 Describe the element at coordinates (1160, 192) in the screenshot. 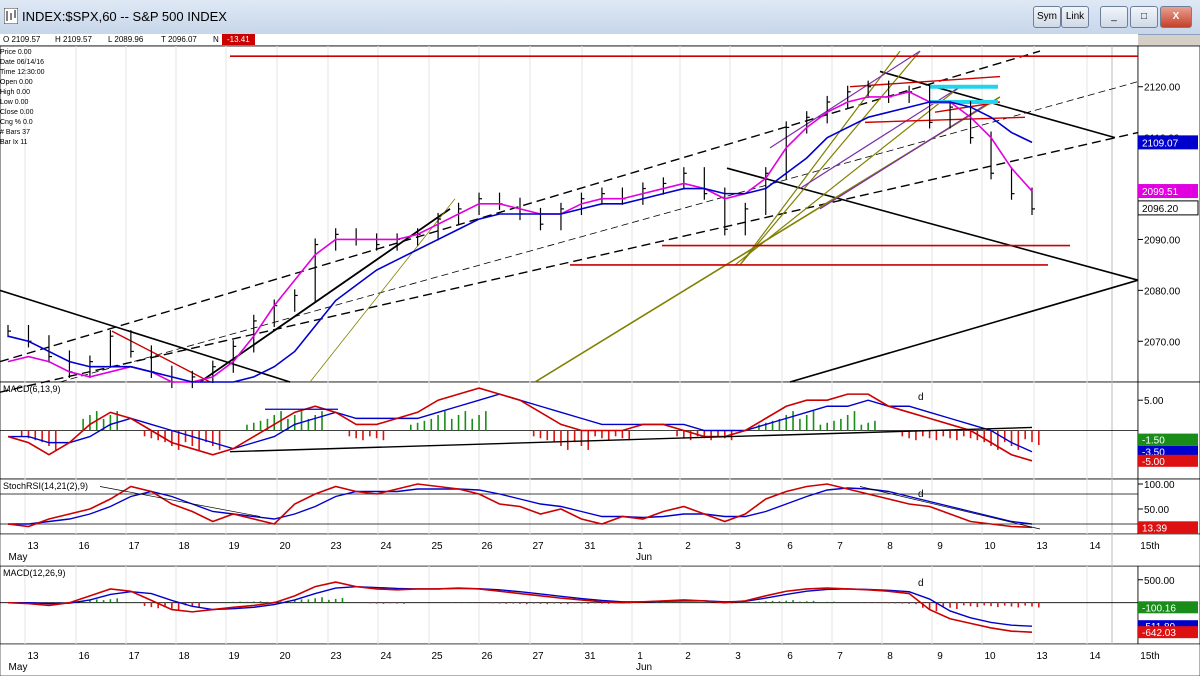

I see `price-value-tag-text: 2099.51` at that location.